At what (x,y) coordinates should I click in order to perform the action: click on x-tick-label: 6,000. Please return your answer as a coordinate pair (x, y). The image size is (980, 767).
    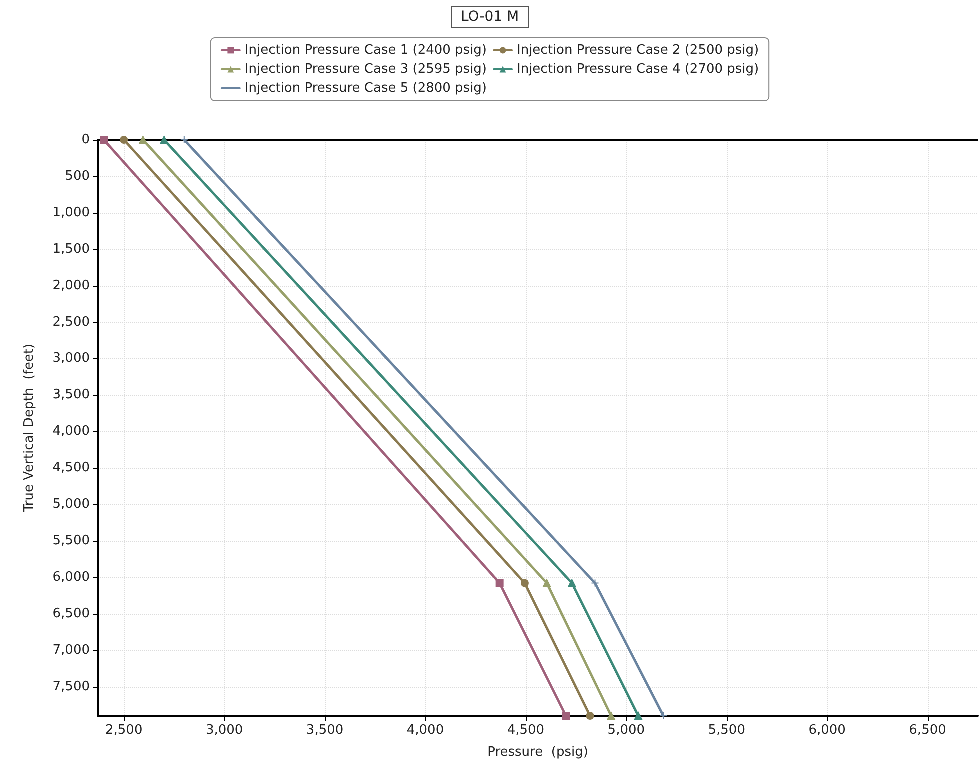
    Looking at the image, I should click on (827, 730).